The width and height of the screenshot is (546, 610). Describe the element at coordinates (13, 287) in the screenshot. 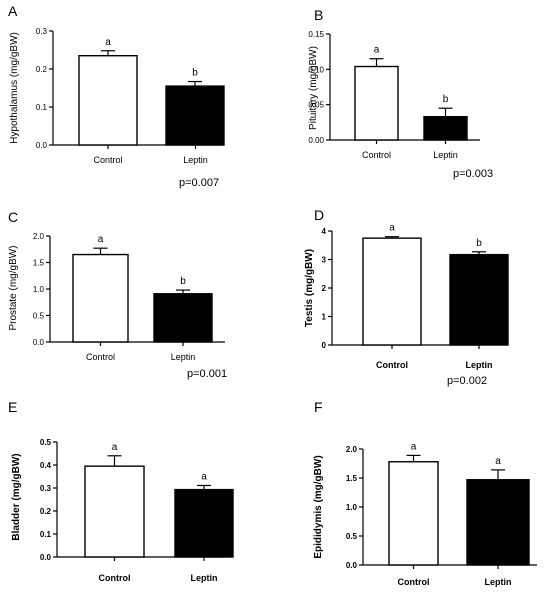

I see `y-axis-label: Prostate (mg/gBW)` at that location.